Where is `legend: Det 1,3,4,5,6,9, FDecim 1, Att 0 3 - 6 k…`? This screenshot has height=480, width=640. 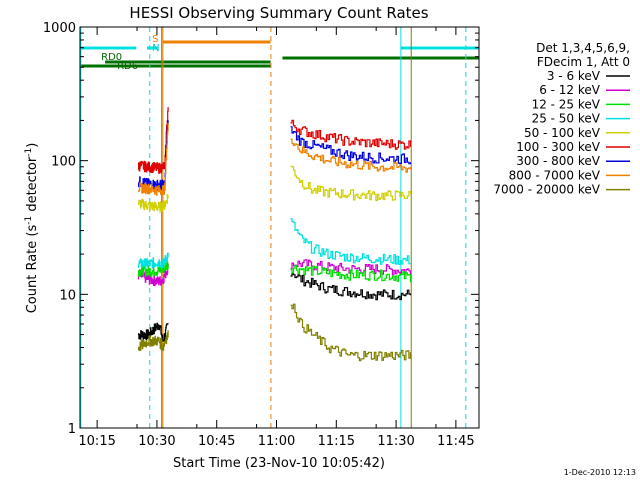
legend: Det 1,3,4,5,6,9, FDecim 1, Att 0 3 - 6 k… is located at coordinates (561, 119).